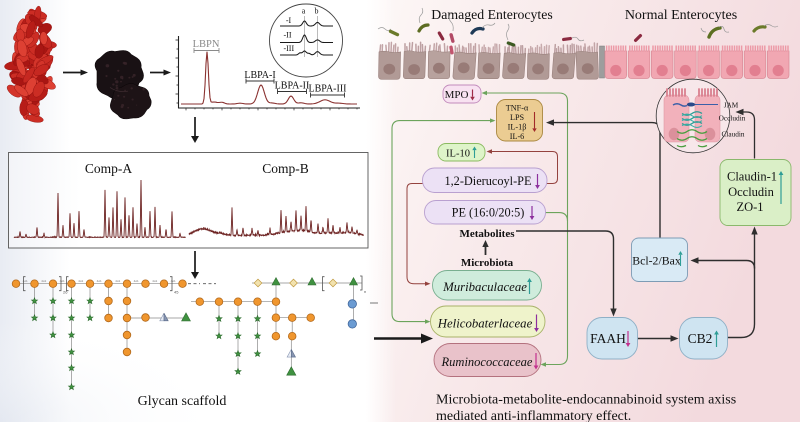 This screenshot has height=422, width=800. What do you see at coordinates (487, 181) in the screenshot?
I see `svg-text: 1,2-Dierucoyl-PE` at bounding box center [487, 181].